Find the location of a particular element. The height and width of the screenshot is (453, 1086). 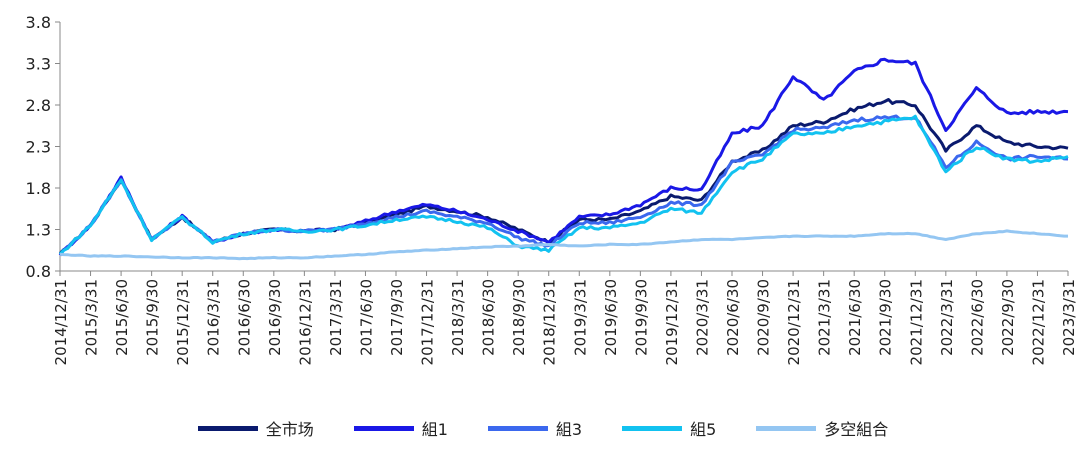

legend-item: 全市场 is located at coordinates (255, 428).